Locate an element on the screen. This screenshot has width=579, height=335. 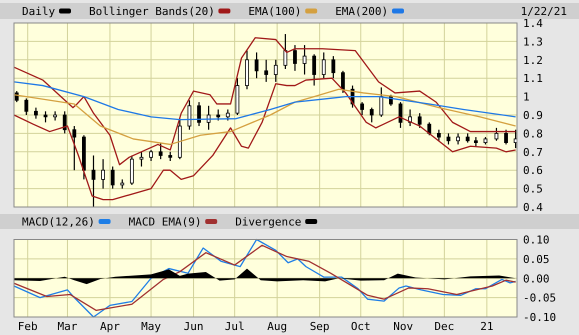
line-series is located at coordinates (265, 100).